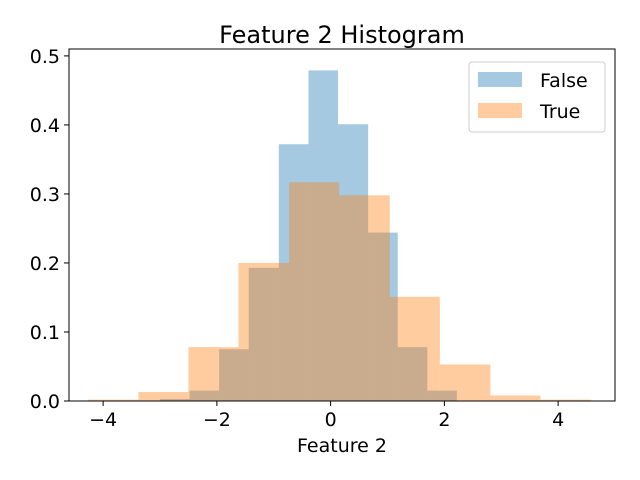 The width and height of the screenshot is (640, 480). Describe the element at coordinates (45, 126) in the screenshot. I see `y-tick-label: 0.4` at that location.